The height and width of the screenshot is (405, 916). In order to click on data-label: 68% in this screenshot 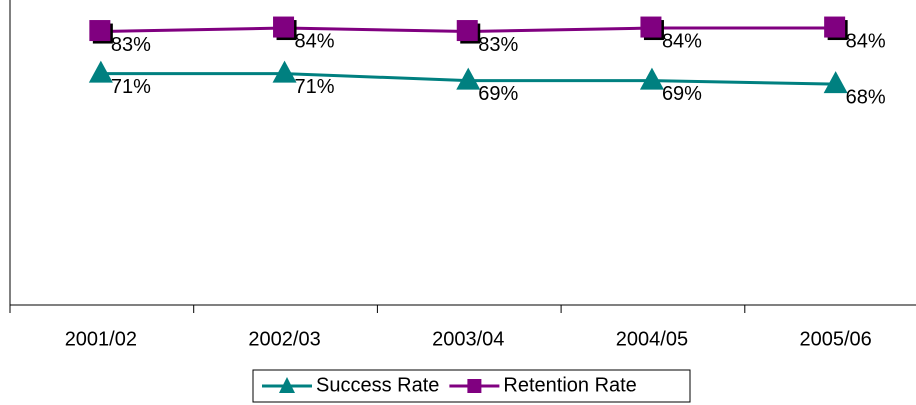, I will do `click(866, 97)`.